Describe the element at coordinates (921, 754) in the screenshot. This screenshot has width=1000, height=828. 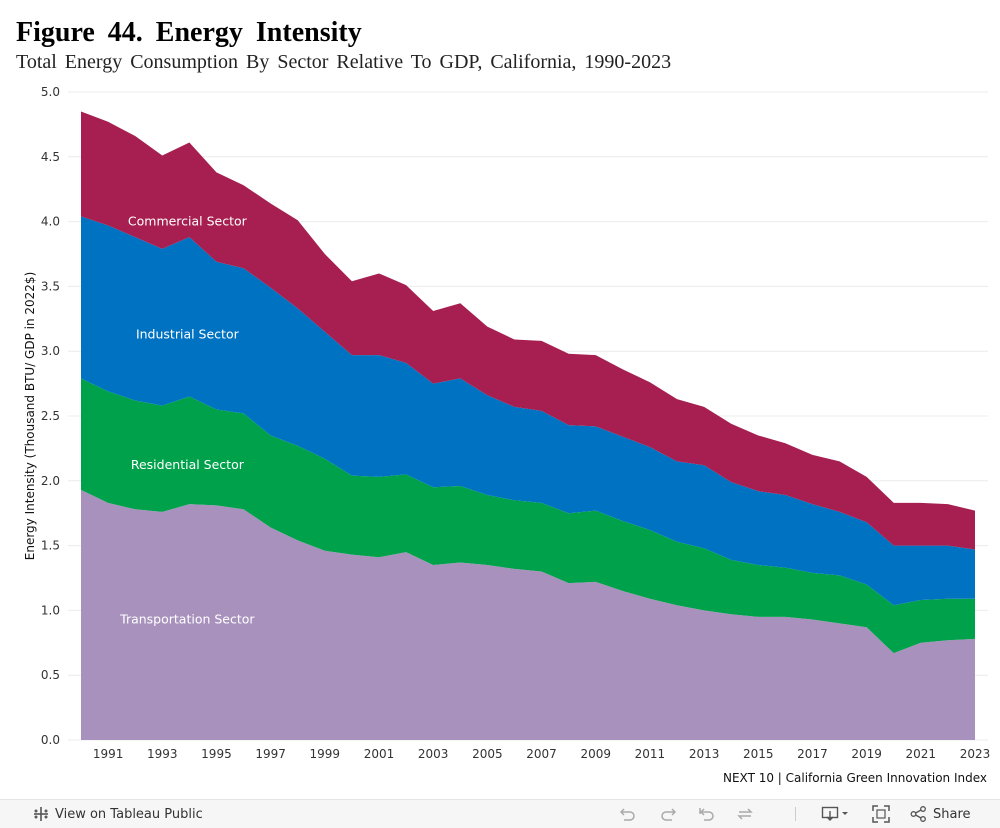
I see `x-tick-label: 2021` at that location.